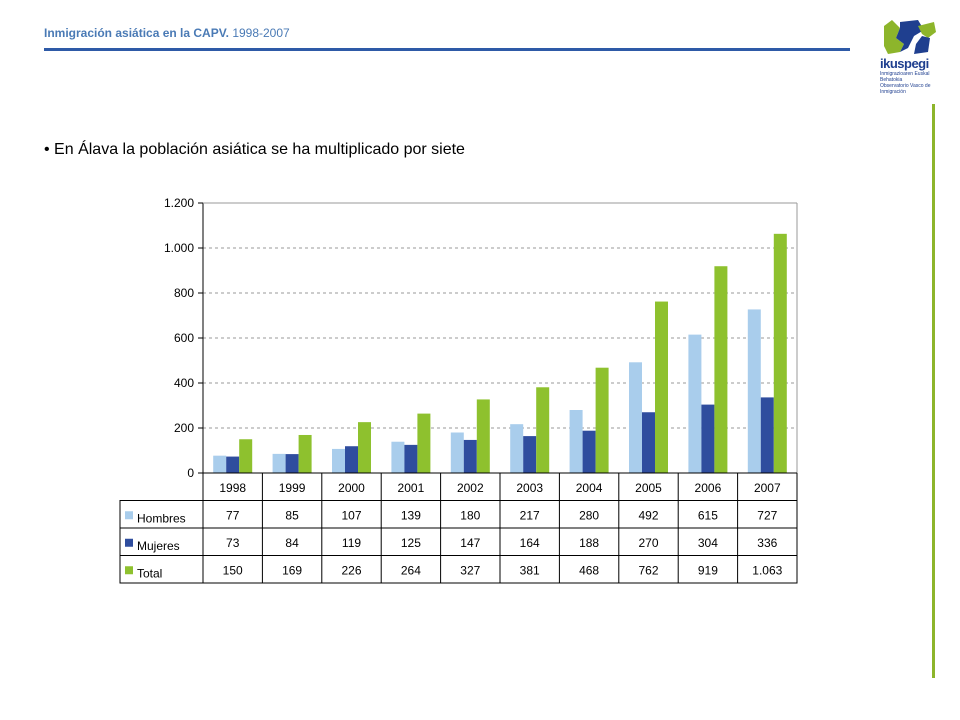  I want to click on data-label: 164, so click(530, 543).